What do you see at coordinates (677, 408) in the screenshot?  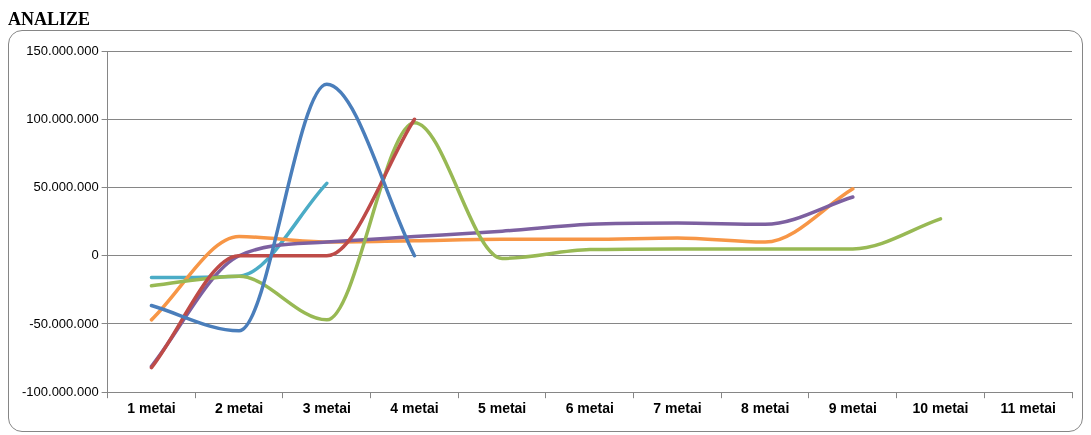 I see `x-tick-label: 7 metai` at bounding box center [677, 408].